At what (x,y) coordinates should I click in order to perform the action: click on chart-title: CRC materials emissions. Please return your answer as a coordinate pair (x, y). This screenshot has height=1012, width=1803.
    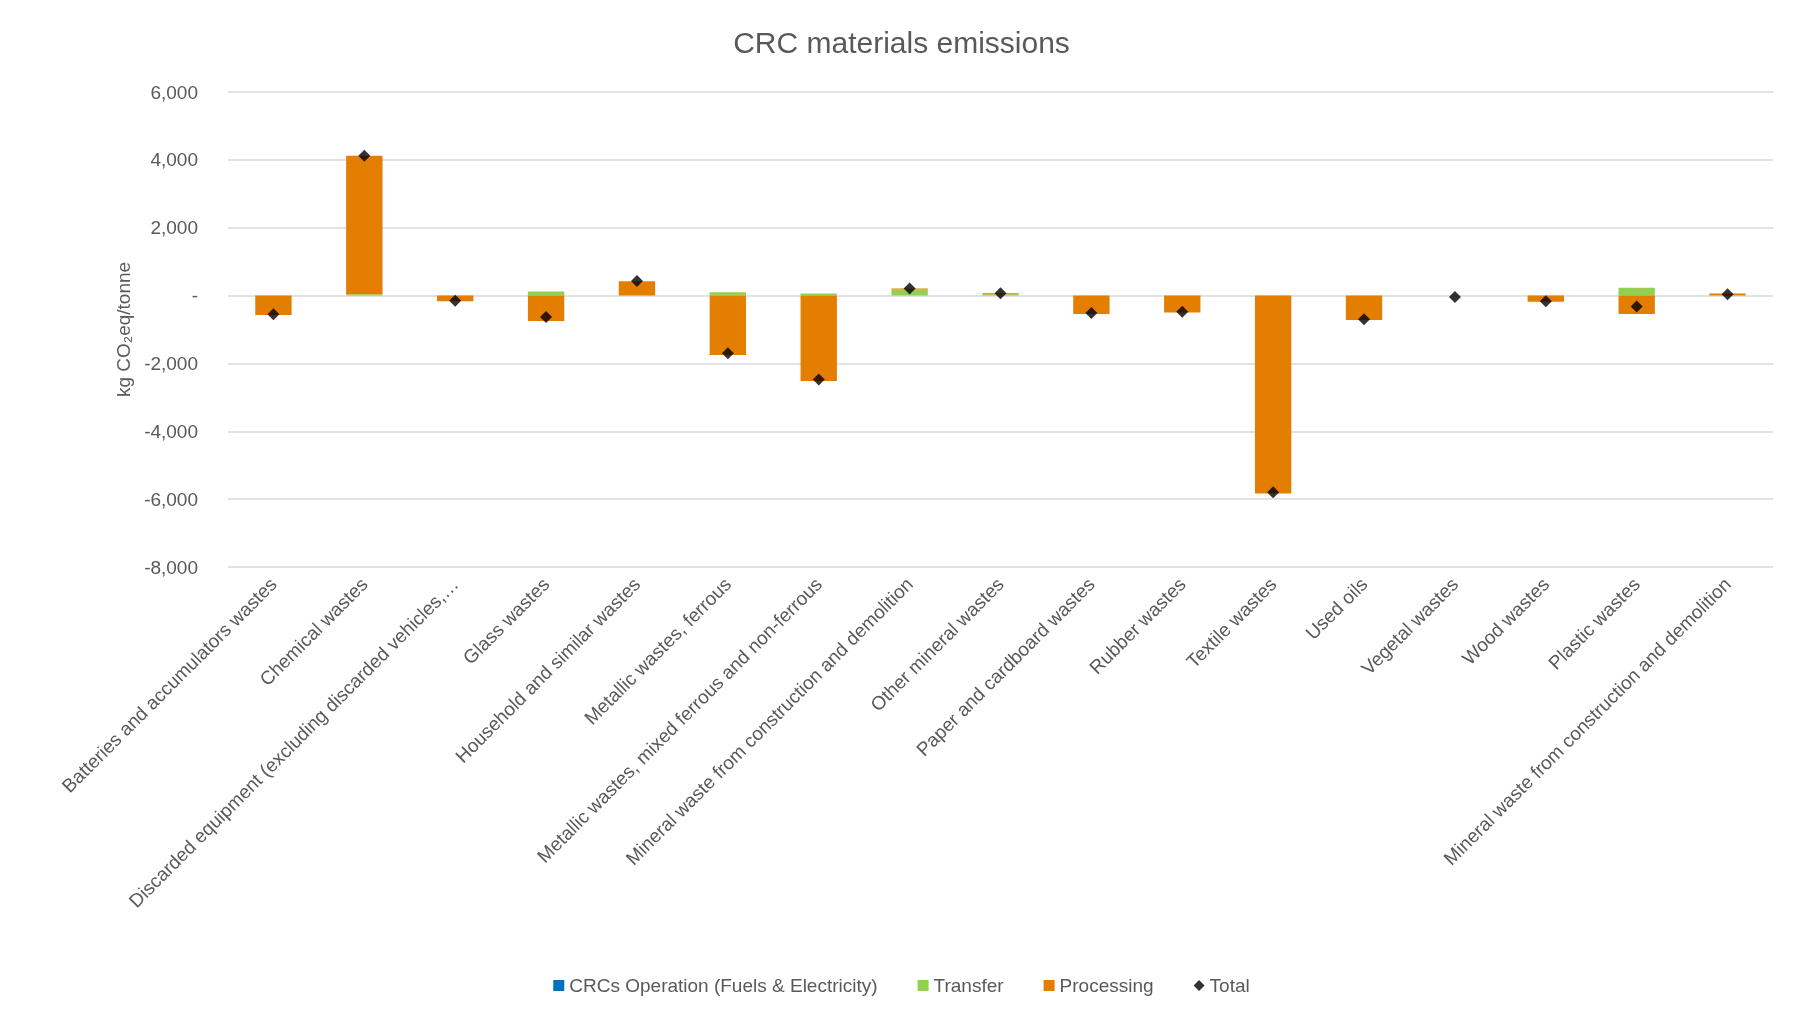
    Looking at the image, I should click on (901, 42).